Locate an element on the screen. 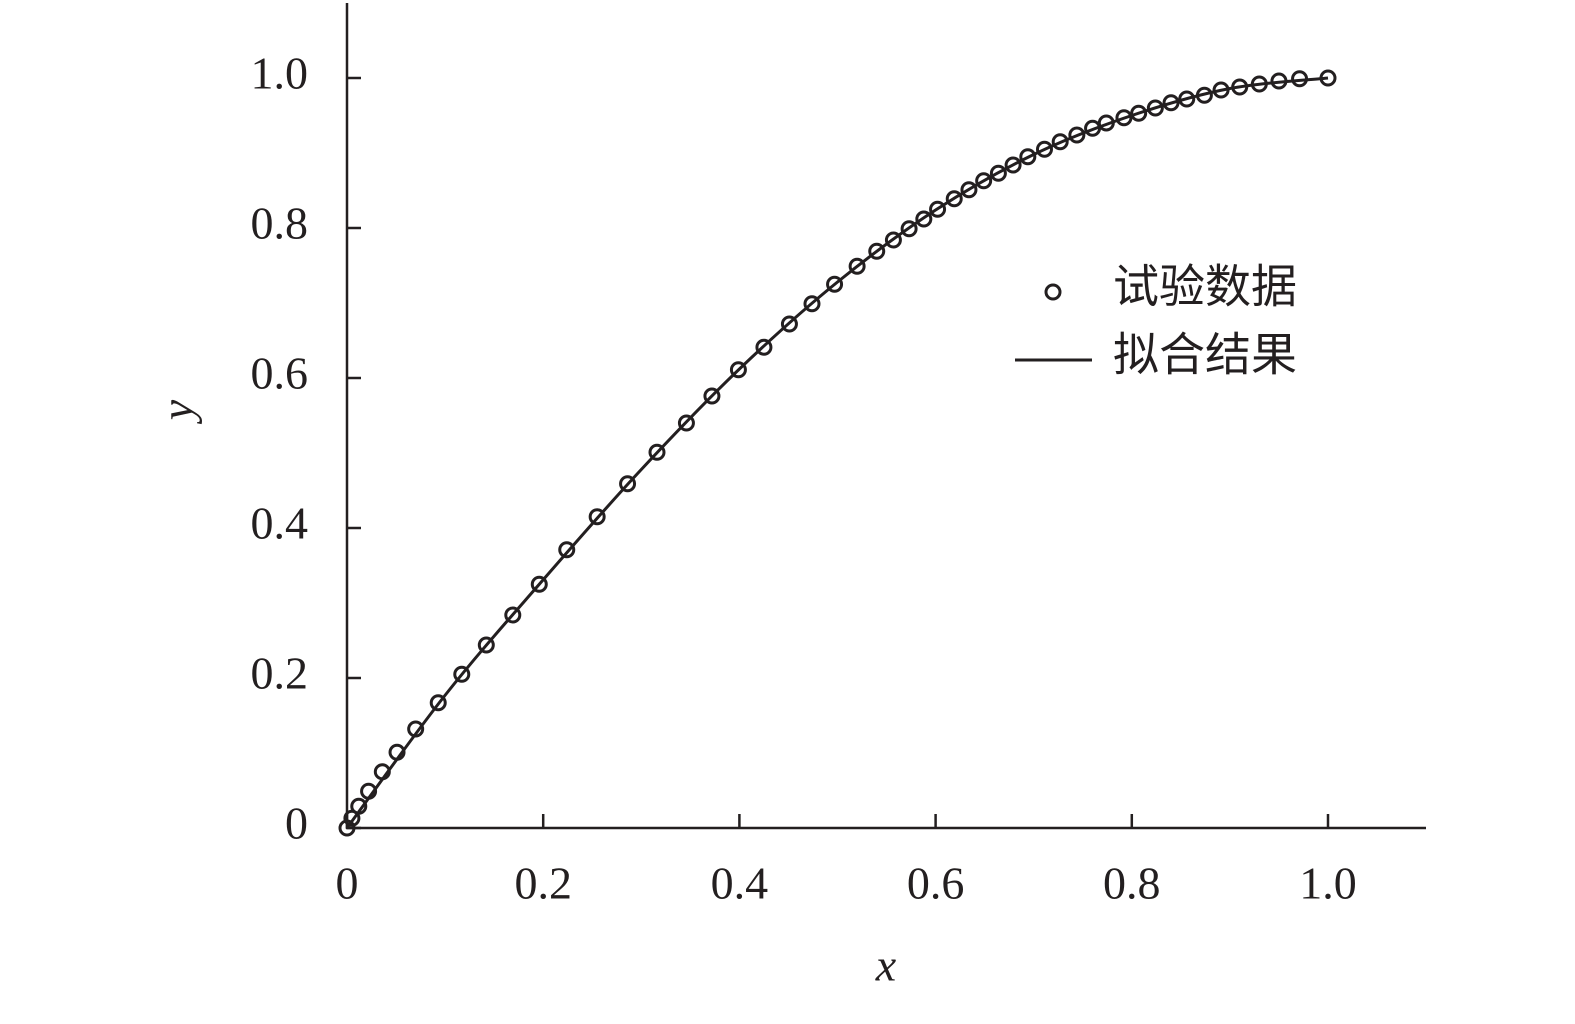 This screenshot has height=1024, width=1575. legend-label: 试验数据 is located at coordinates (1205, 287).